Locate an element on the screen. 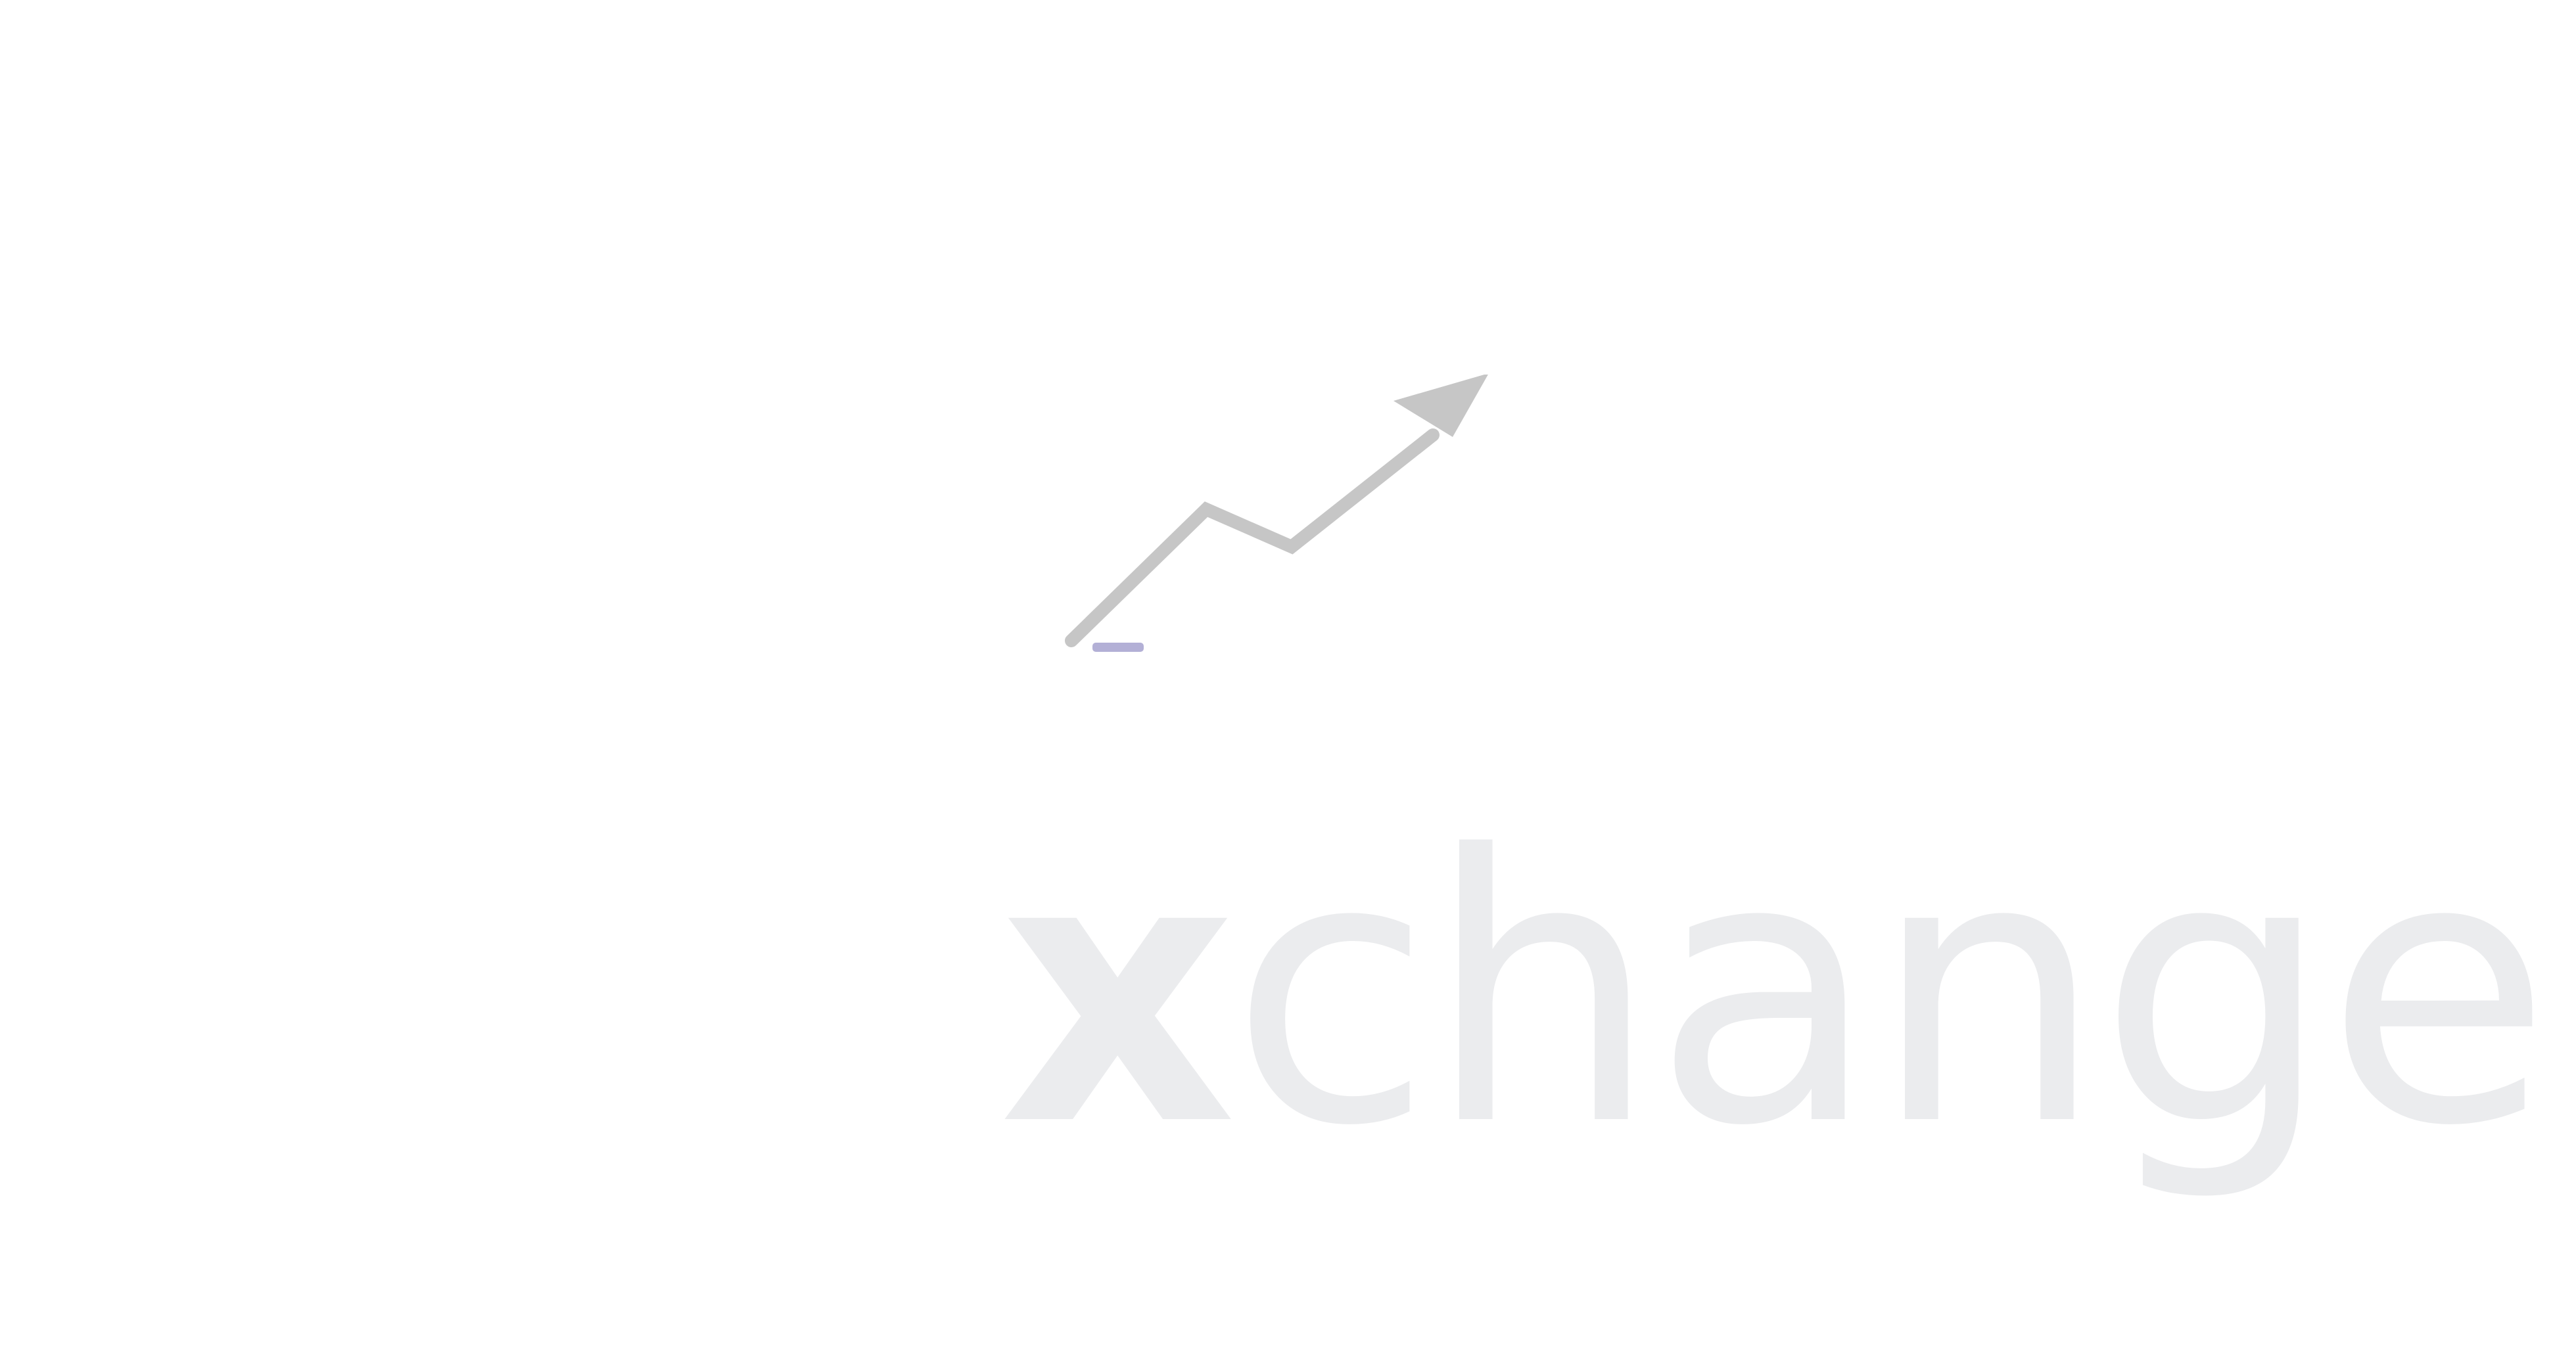  arrow-head is located at coordinates (1441, 406).